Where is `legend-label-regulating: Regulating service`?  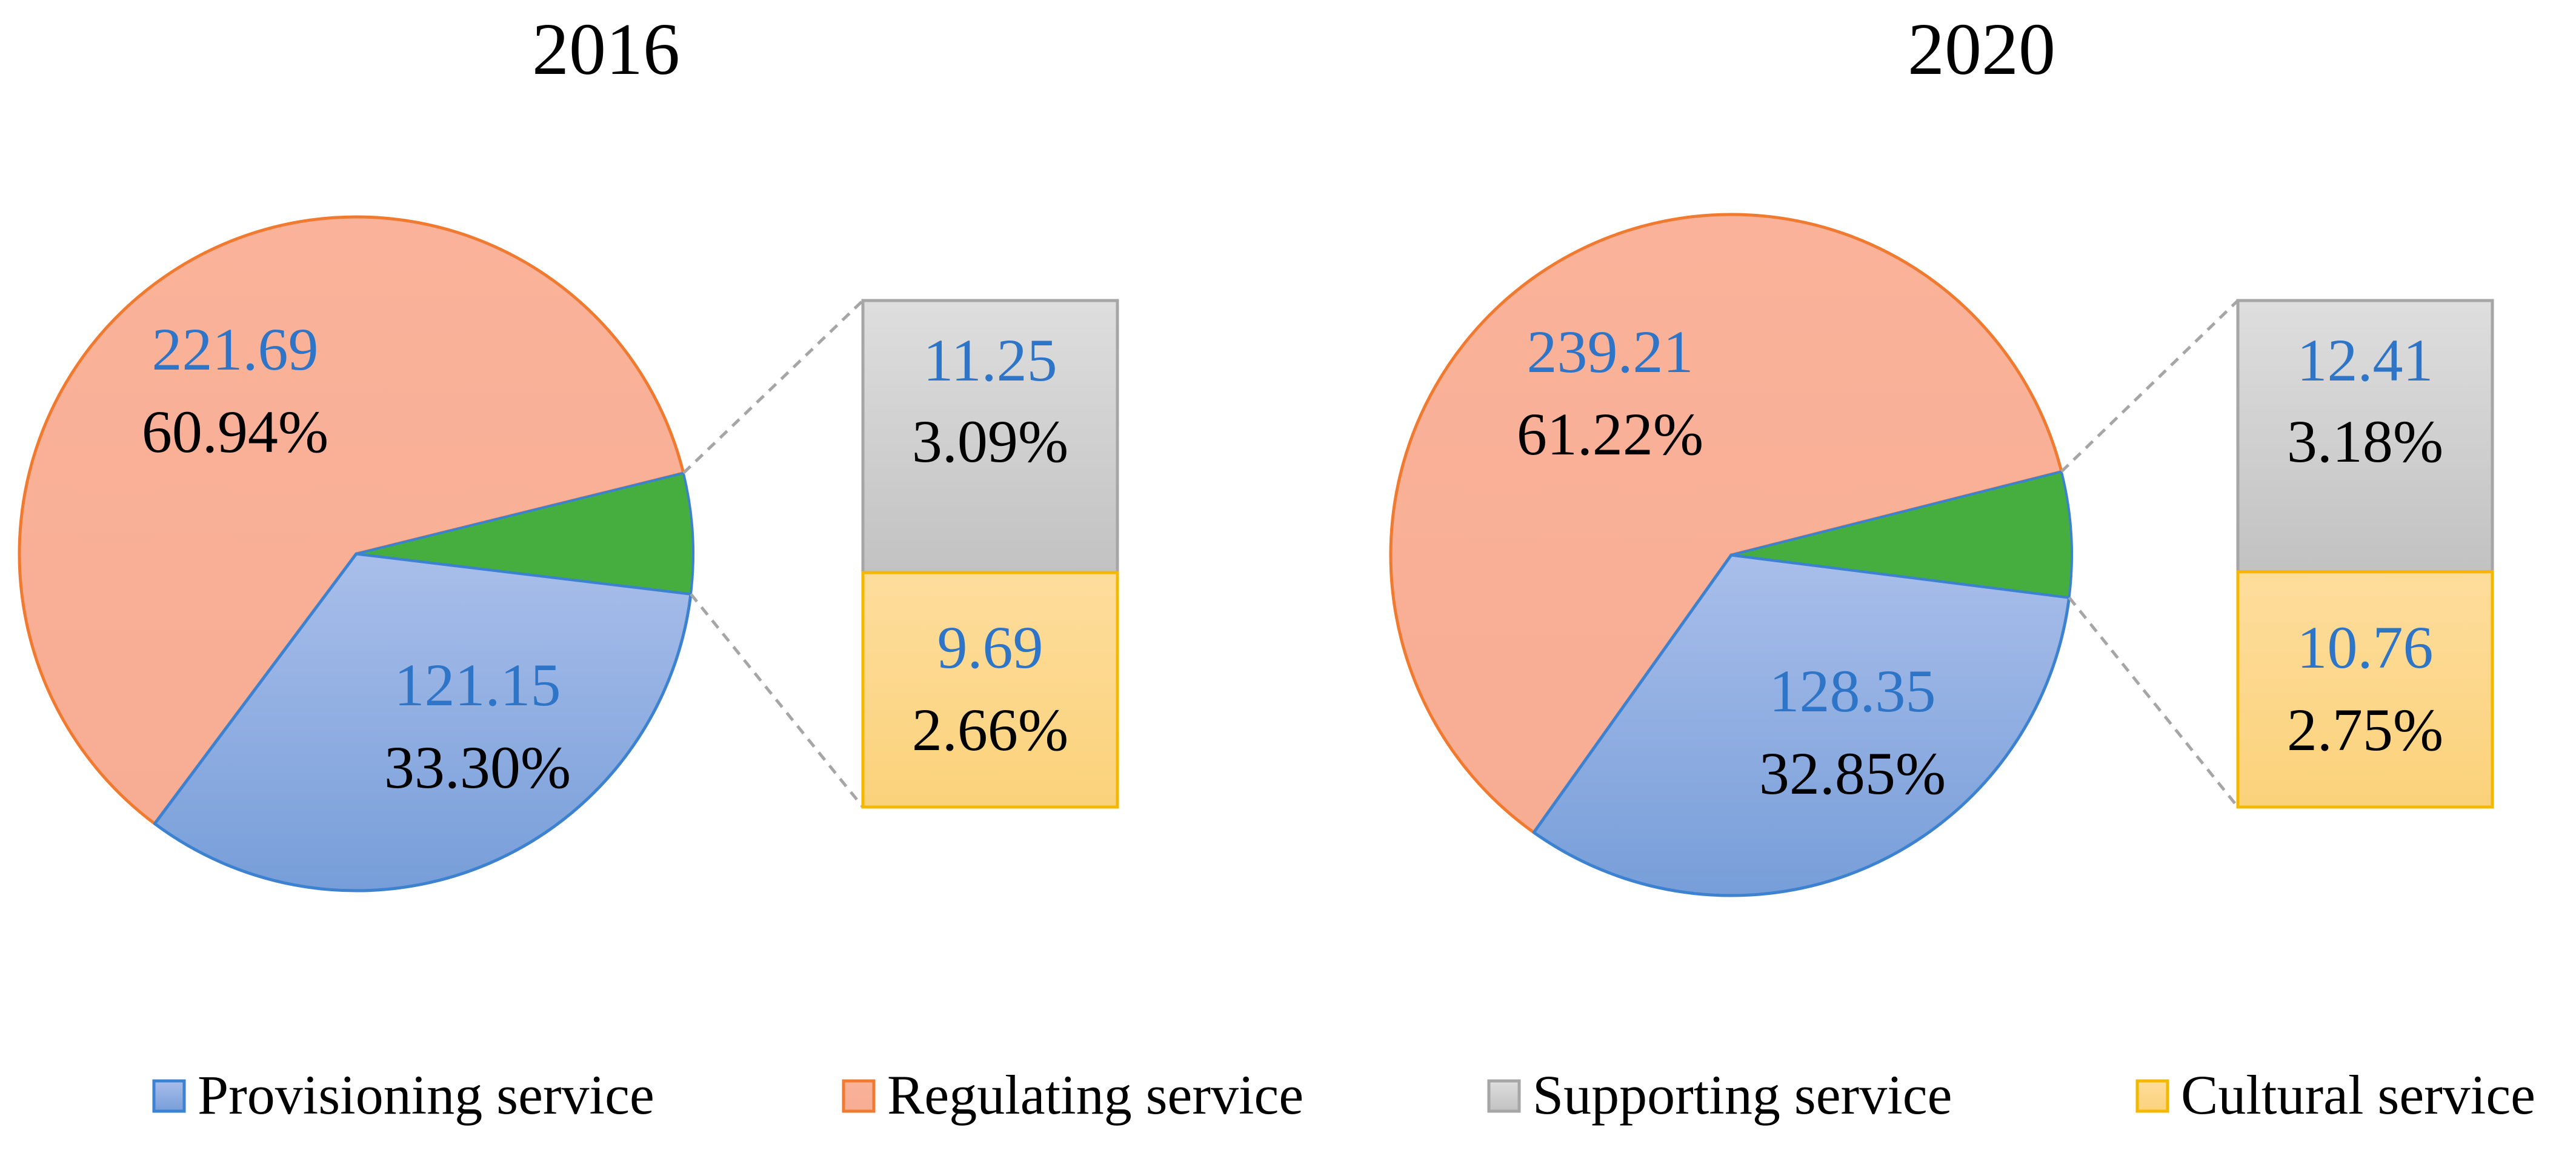 legend-label-regulating: Regulating service is located at coordinates (1095, 1095).